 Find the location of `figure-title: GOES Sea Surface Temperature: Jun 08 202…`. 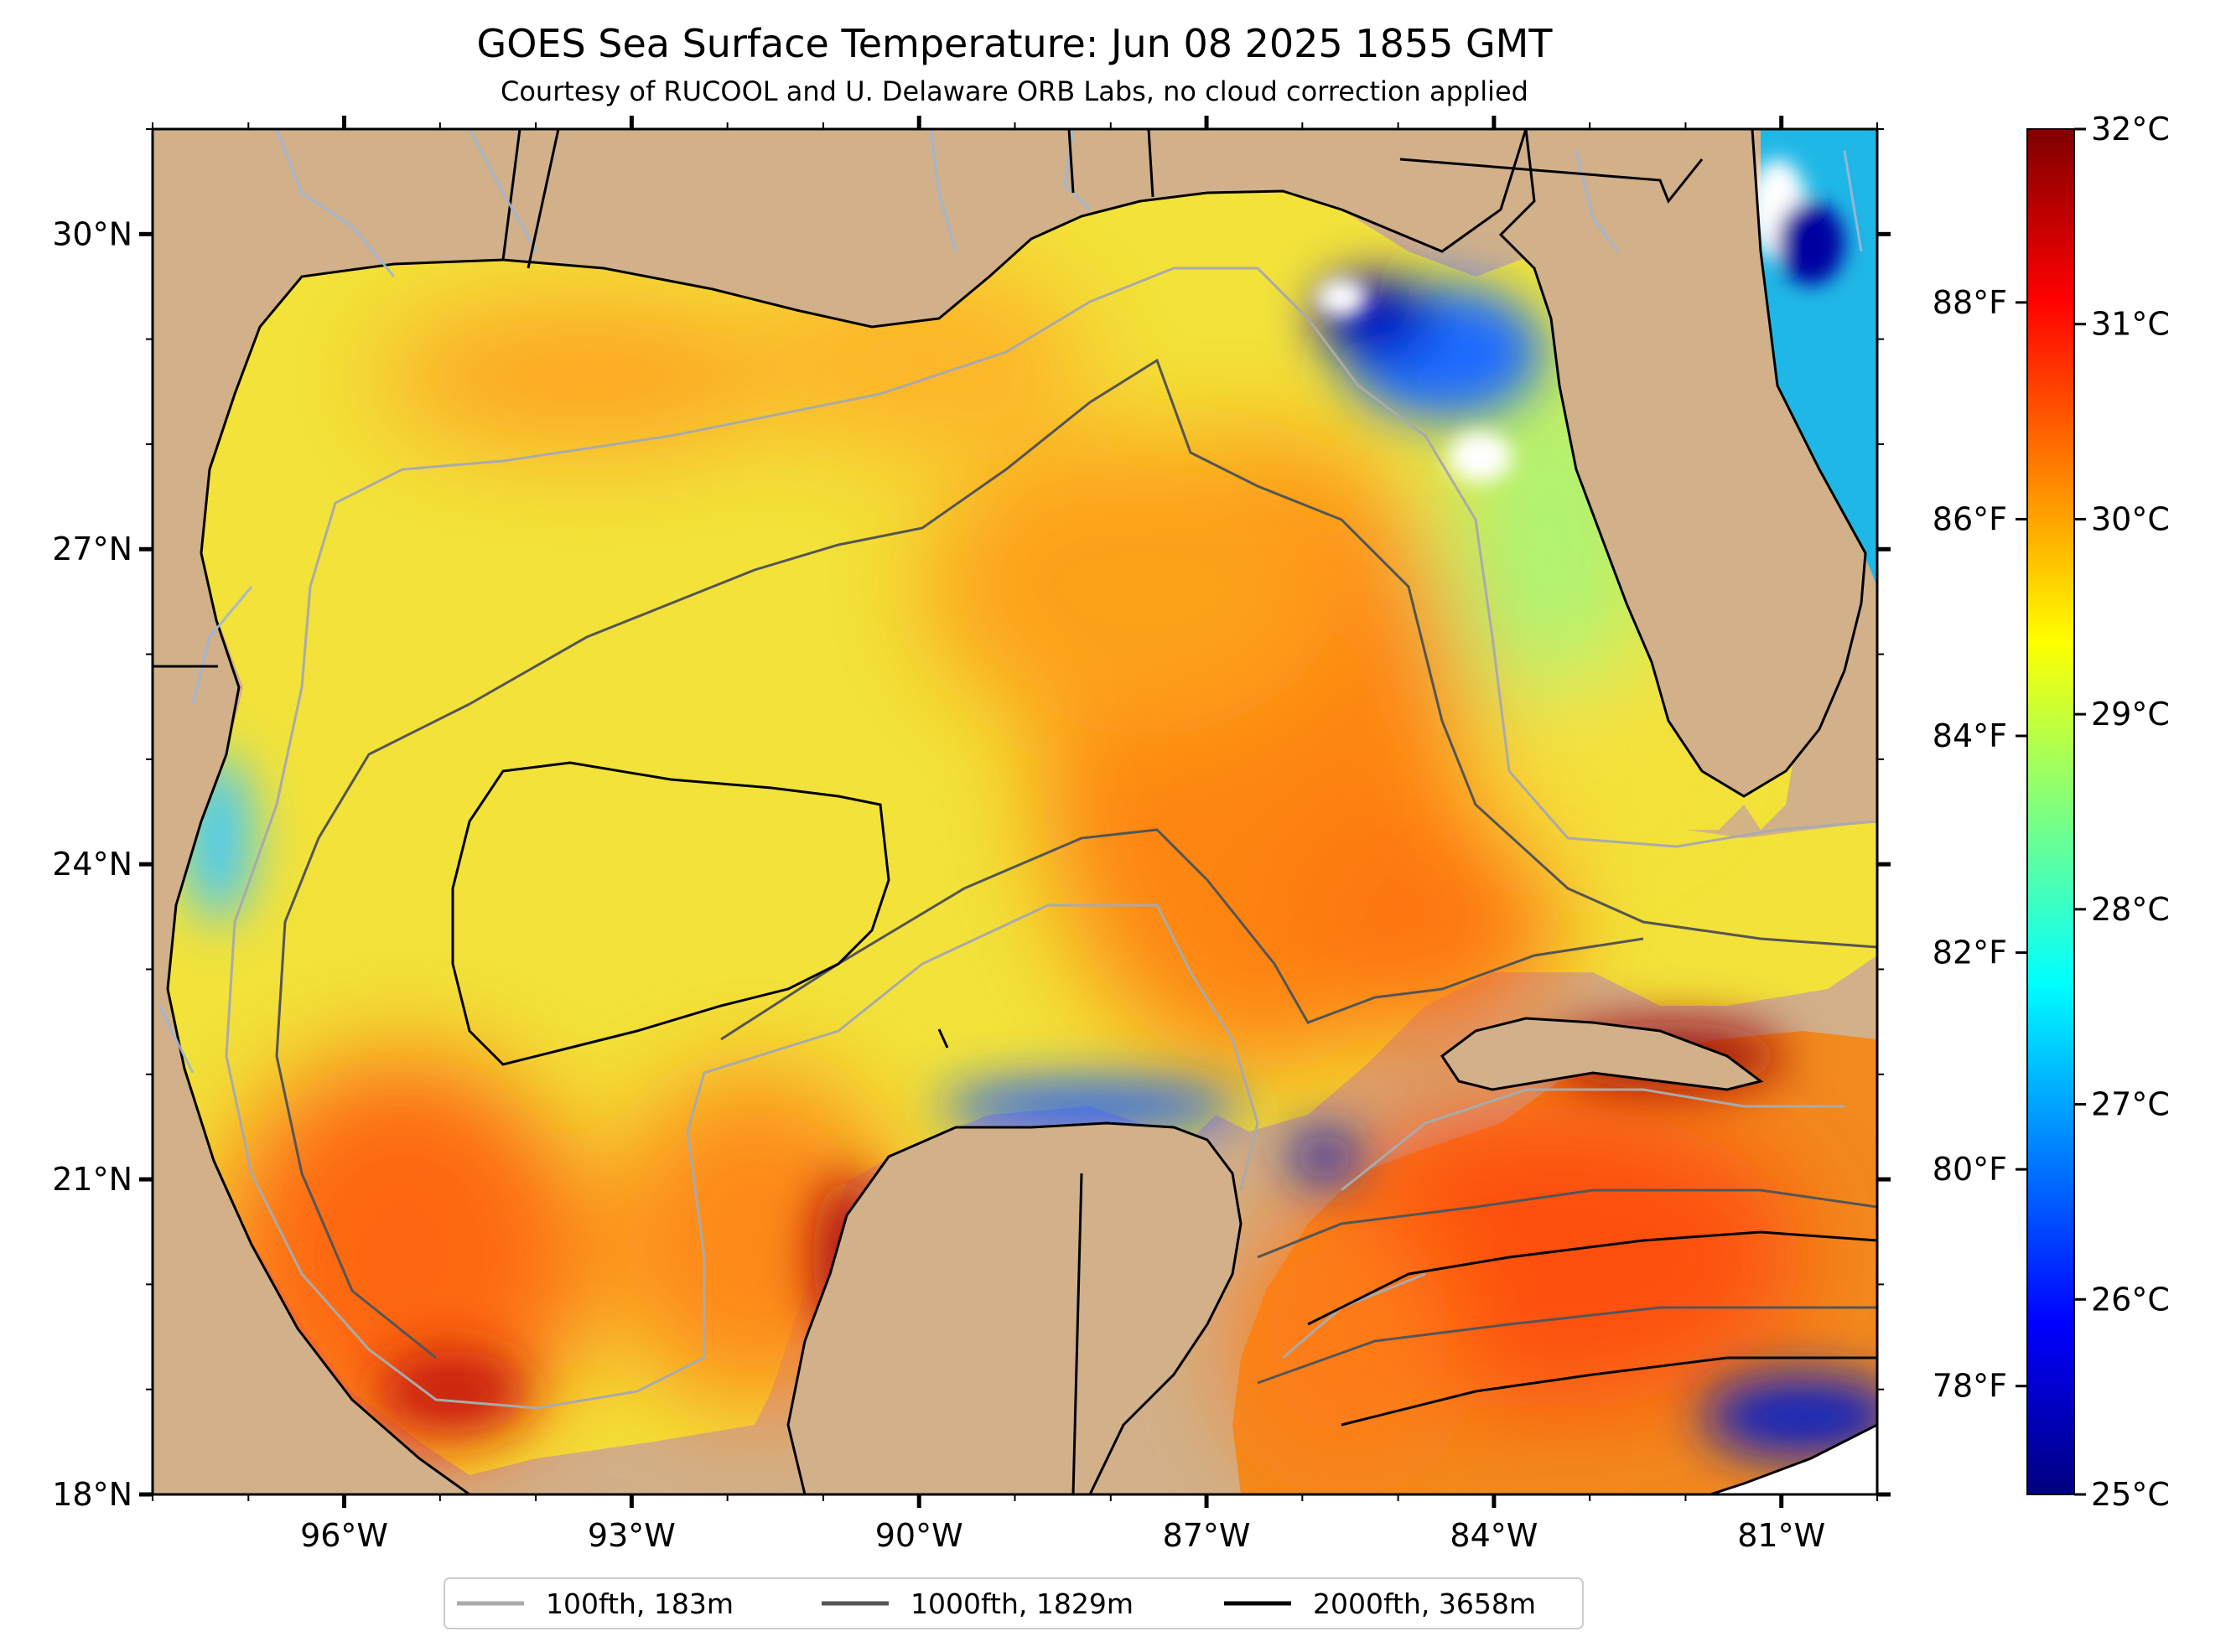

figure-title: GOES Sea Surface Temperature: Jun 08 202… is located at coordinates (1015, 43).